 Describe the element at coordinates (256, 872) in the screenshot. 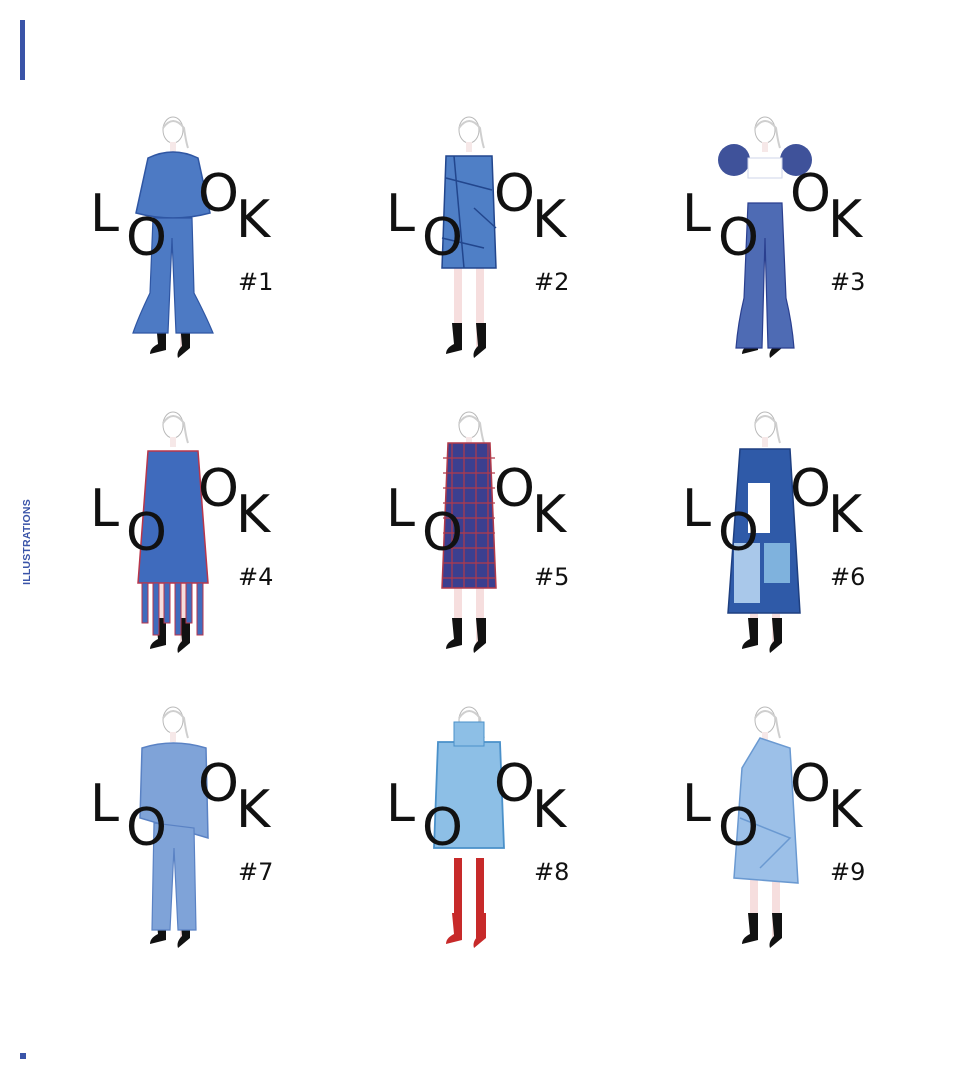

I see `look-number-7: #7` at that location.